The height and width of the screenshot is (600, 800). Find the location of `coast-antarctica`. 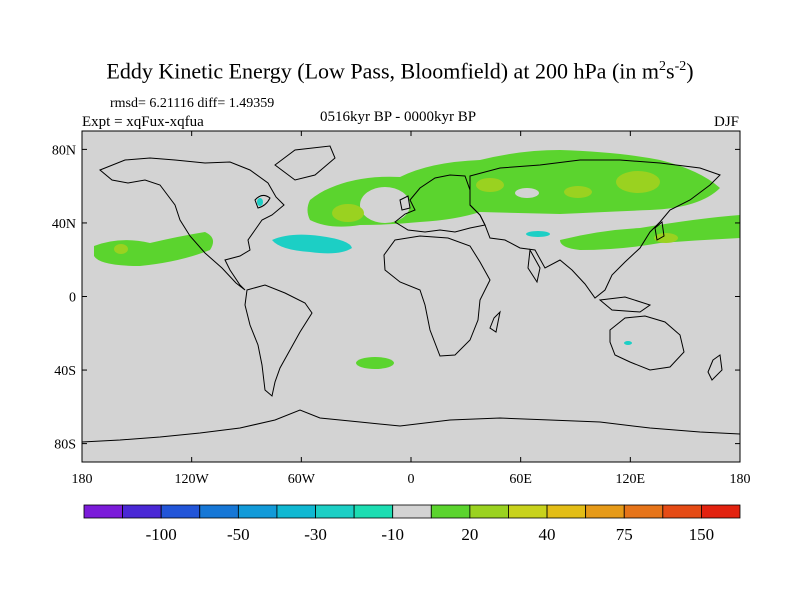

coast-antarctica is located at coordinates (411, 426).